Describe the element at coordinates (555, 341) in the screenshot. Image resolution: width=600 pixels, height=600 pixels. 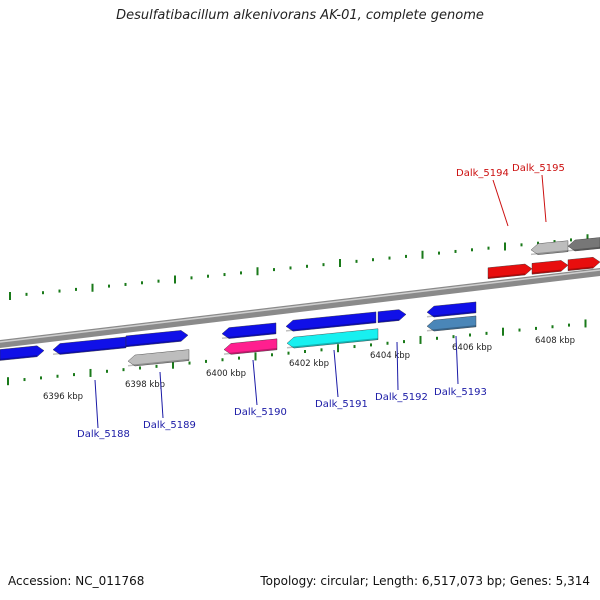
I see `scale-label: 6408 kbp` at that location.